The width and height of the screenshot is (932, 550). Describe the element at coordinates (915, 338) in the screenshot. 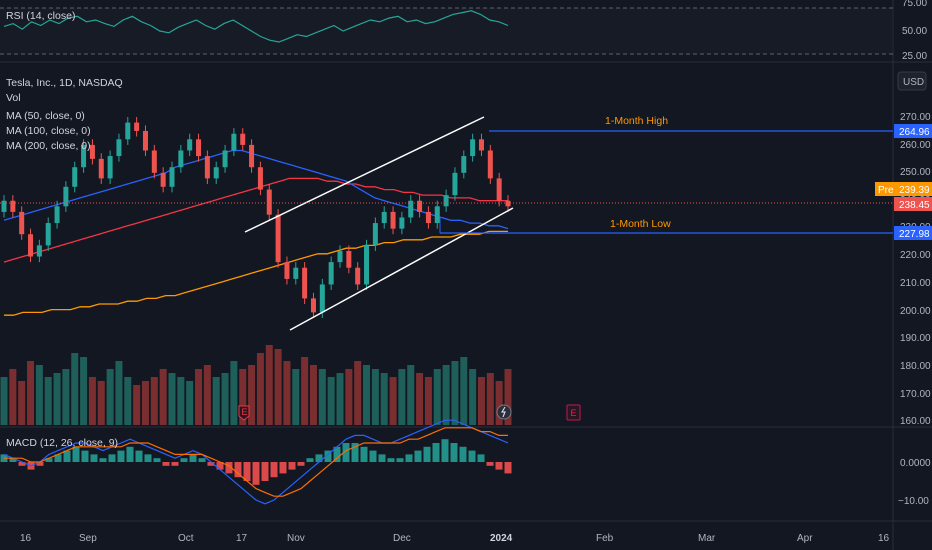

I see `price-tick: 190.00` at that location.